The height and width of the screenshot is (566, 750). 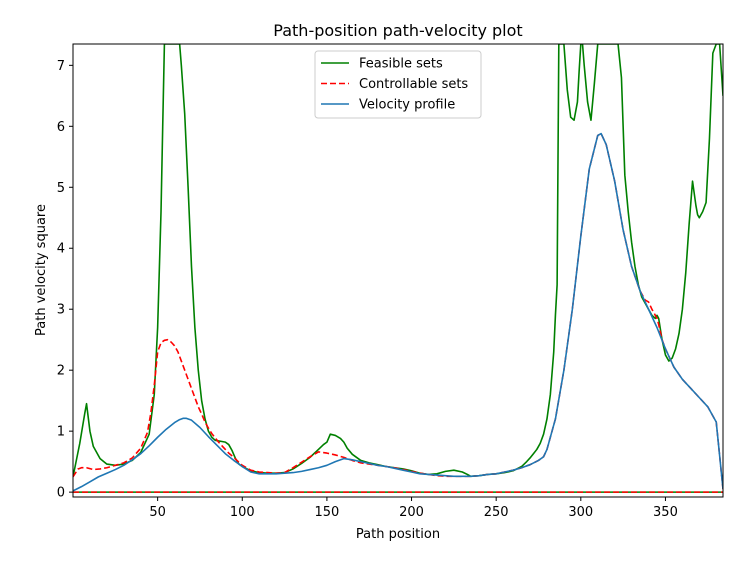 I want to click on y-tick-label: 6, so click(x=61, y=127).